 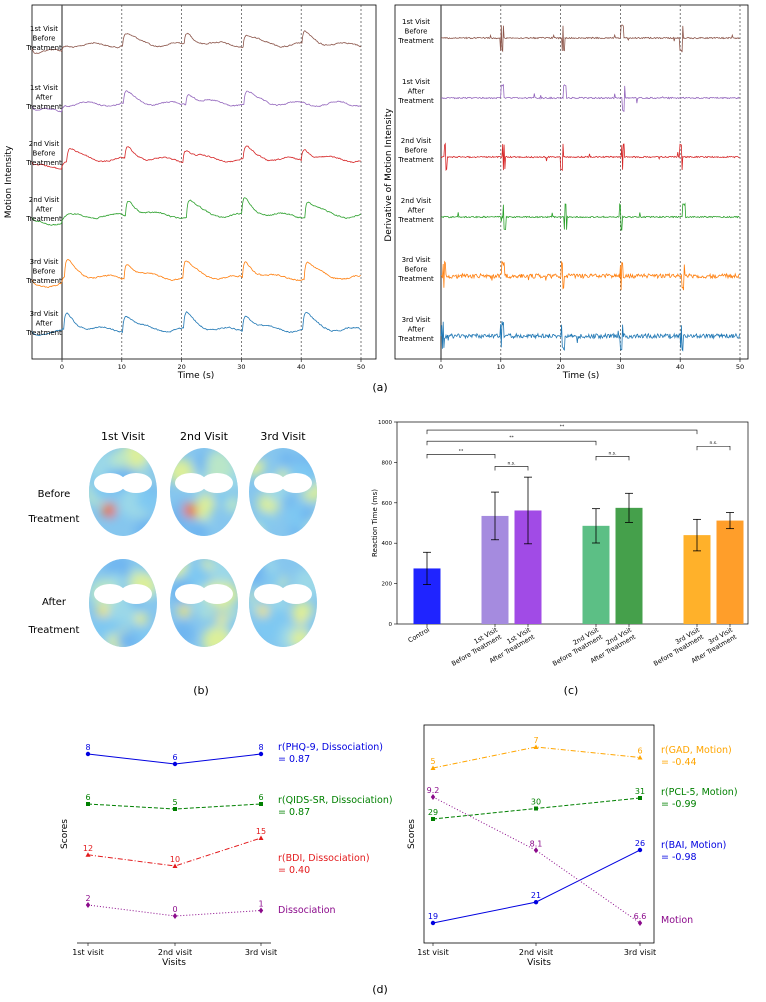 I want to click on series-annotation: r(QIDS-SR, Dissociation), so click(x=335, y=800).